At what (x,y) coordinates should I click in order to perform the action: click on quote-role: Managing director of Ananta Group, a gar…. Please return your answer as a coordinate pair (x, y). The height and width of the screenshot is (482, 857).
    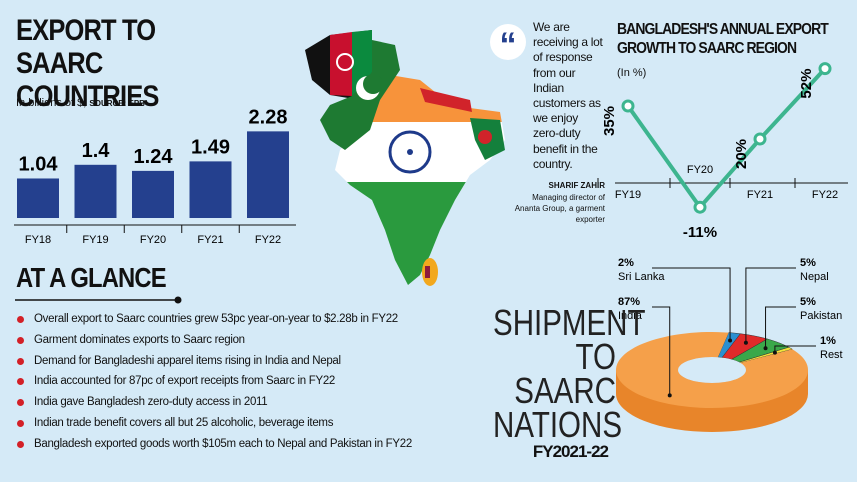
    Looking at the image, I should click on (559, 208).